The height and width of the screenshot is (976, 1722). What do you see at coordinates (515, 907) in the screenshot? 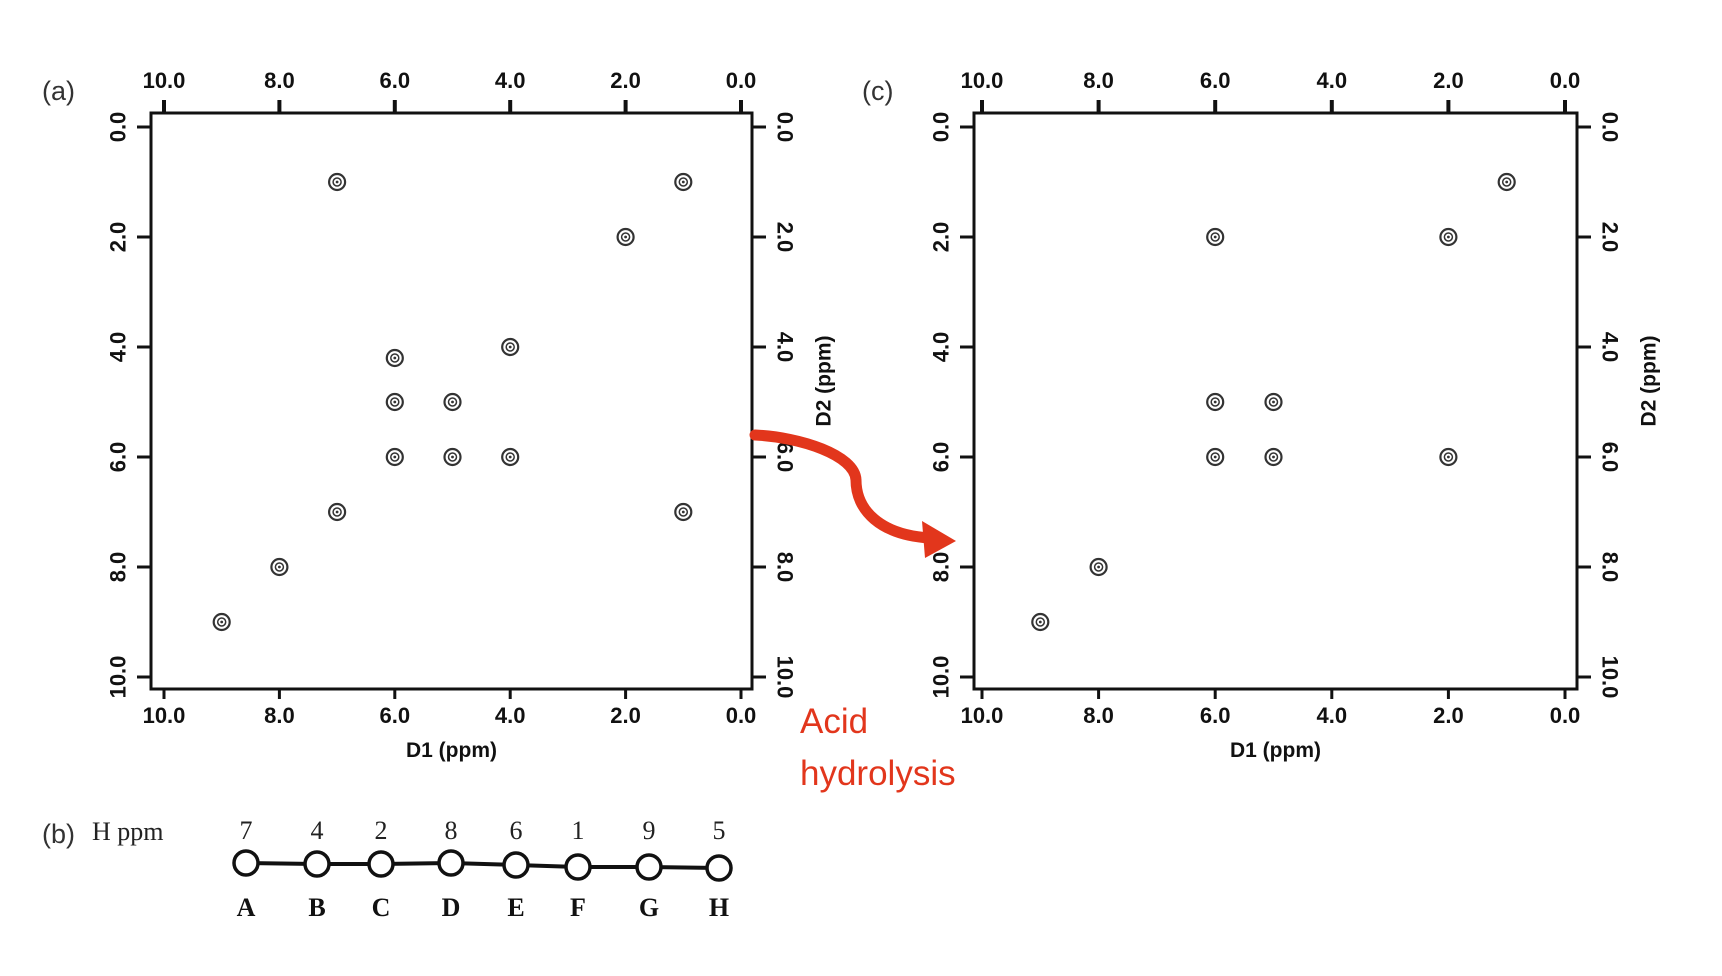
I see `chain-node-letter: E` at bounding box center [515, 907].